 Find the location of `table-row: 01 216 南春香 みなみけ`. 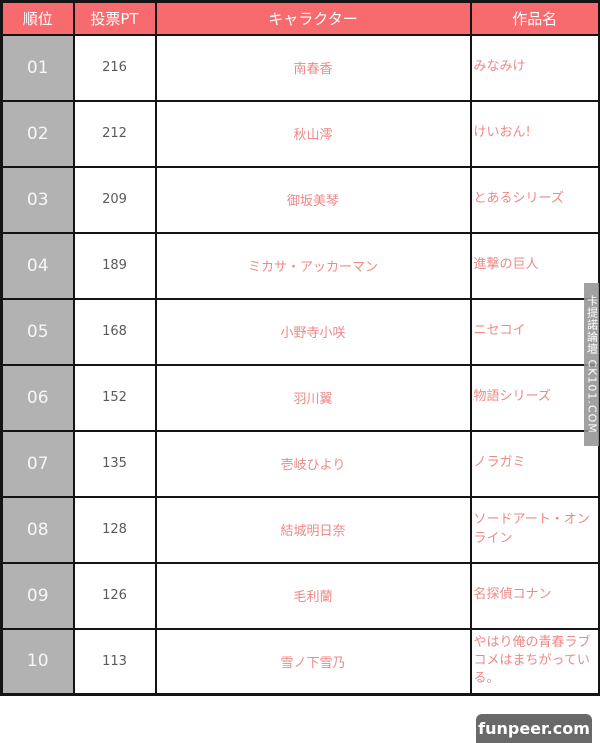

table-row: 01 216 南春香 みなみけ is located at coordinates (300, 67).